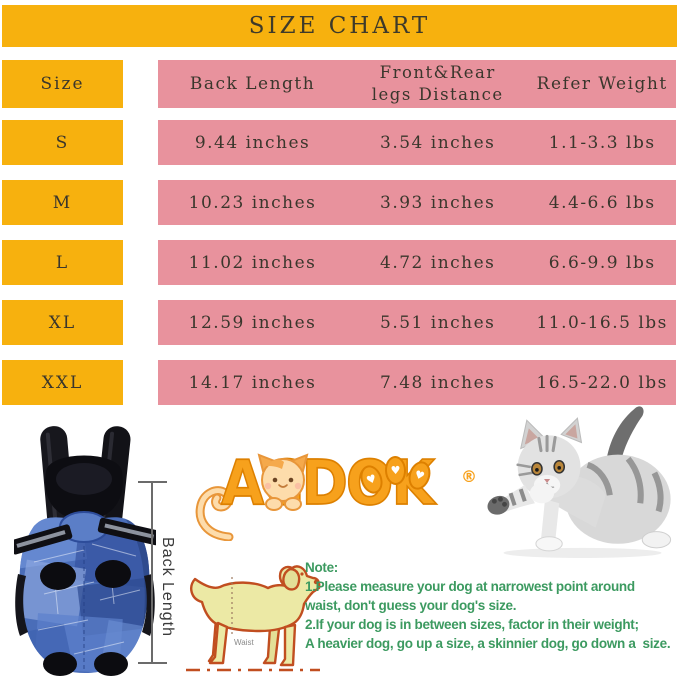  I want to click on note-heading: Note:, so click(321, 567).